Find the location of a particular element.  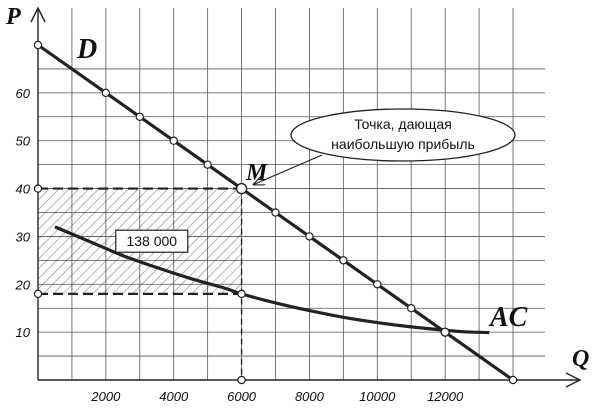

callout-line-1: Точка, дающая is located at coordinates (403, 124).